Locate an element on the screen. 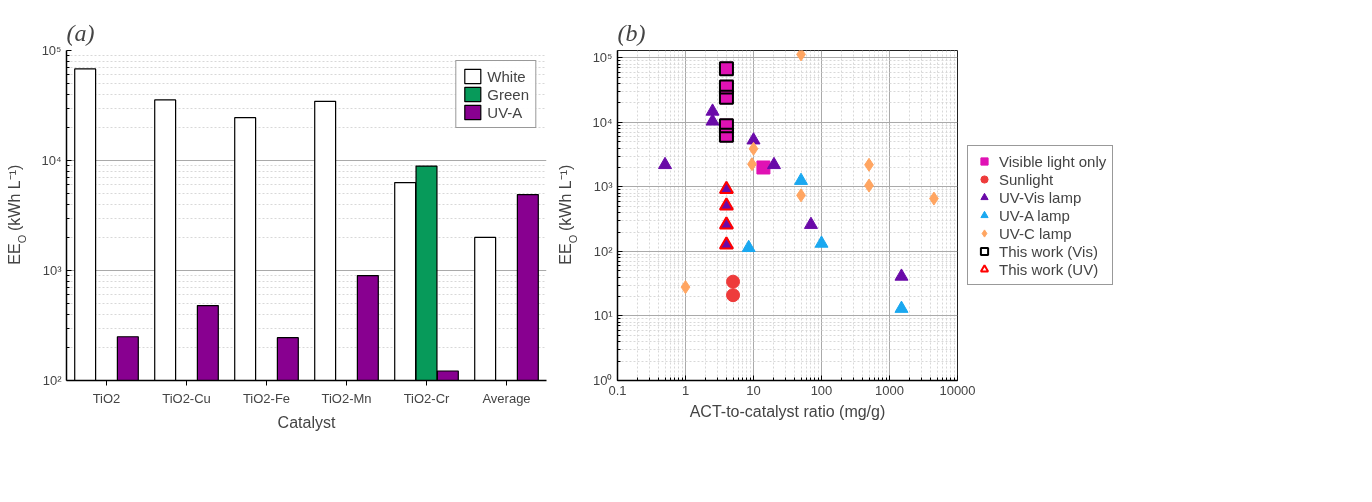 Image resolution: width=1372 pixels, height=502 pixels. legend-label: White is located at coordinates (506, 76).